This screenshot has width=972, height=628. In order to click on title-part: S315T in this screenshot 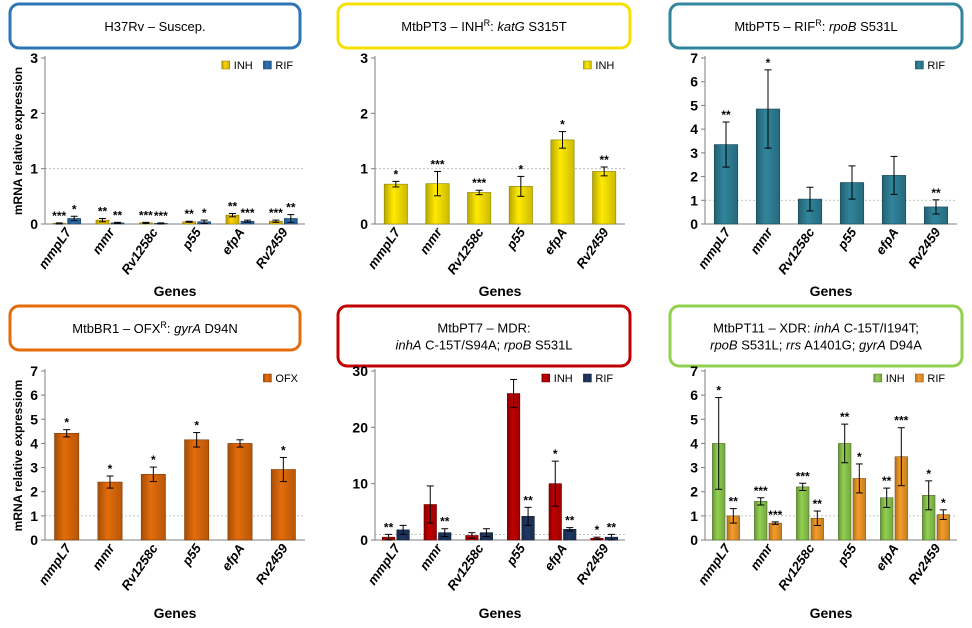, I will do `click(546, 26)`.